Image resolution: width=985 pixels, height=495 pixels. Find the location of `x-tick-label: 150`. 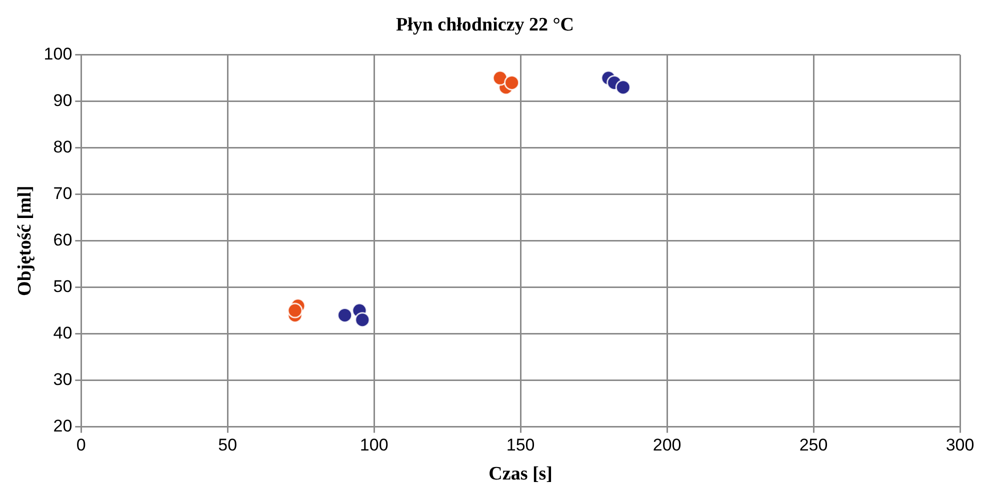

x-tick-label: 150 is located at coordinates (520, 445).